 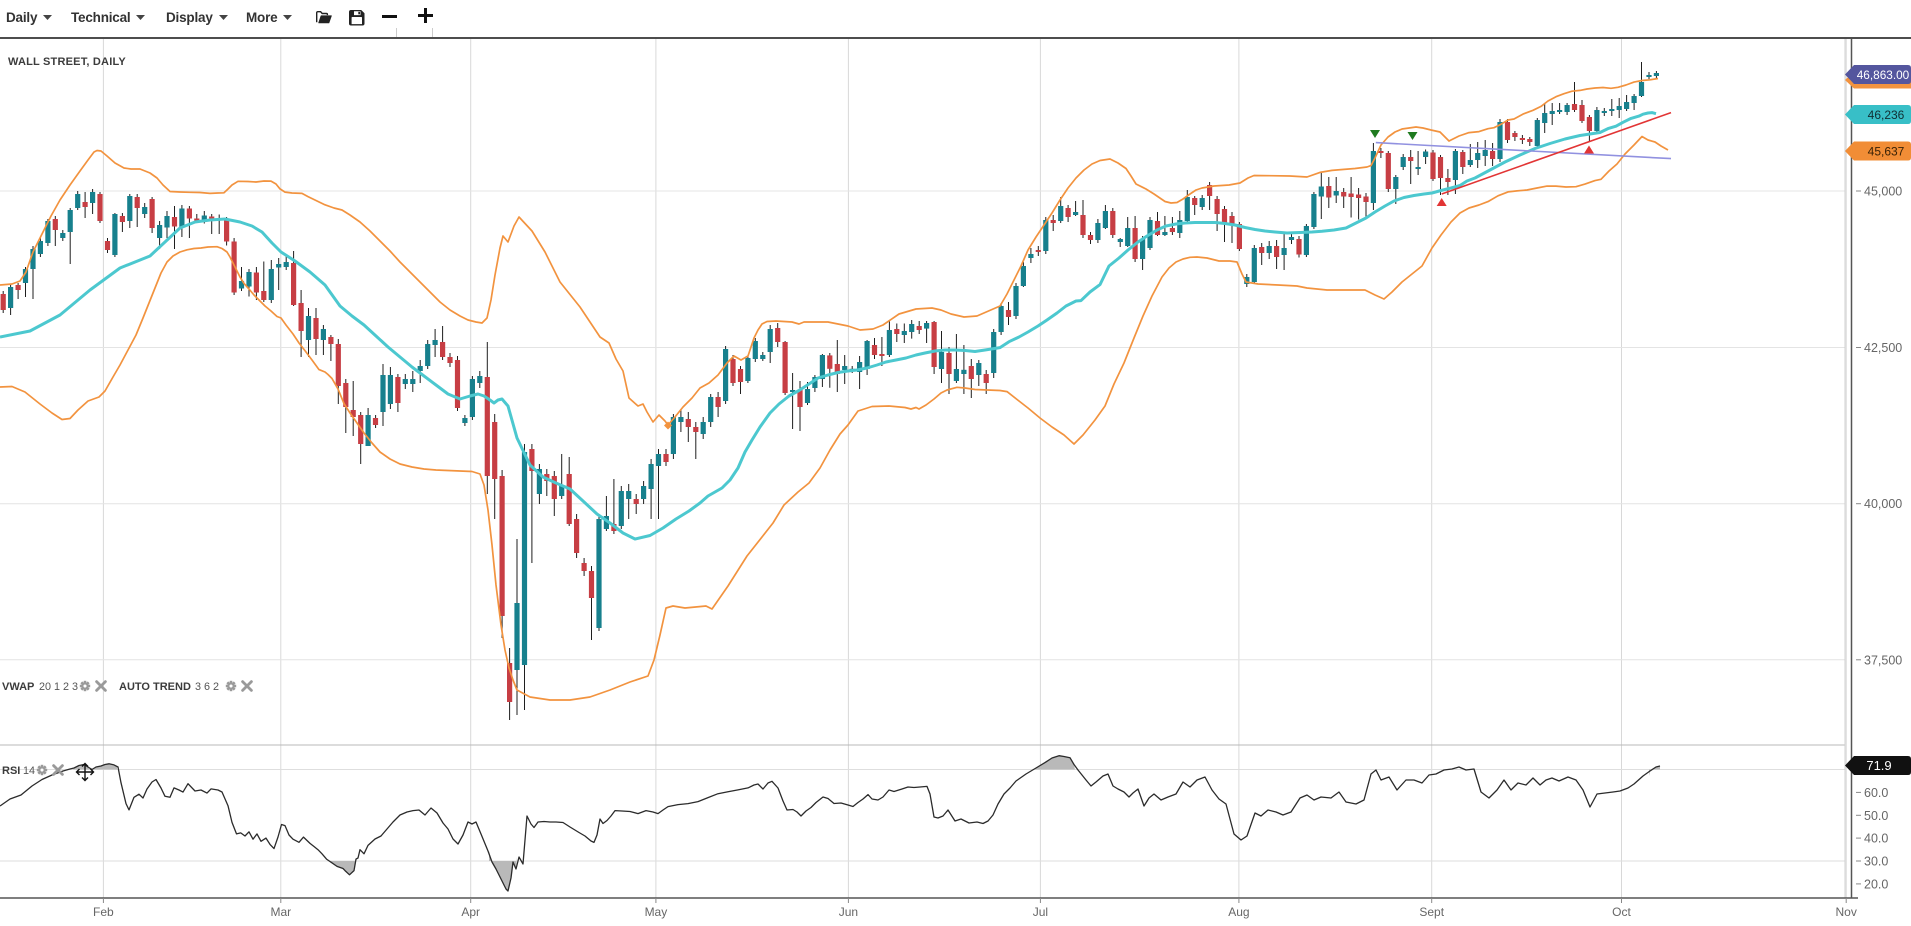 I want to click on svg-text: Nov, so click(x=1846, y=912).